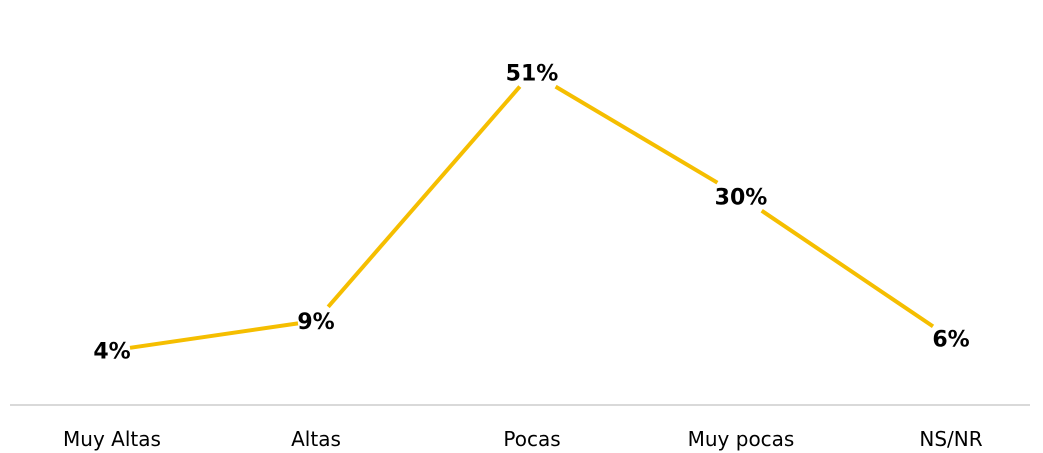 The height and width of the screenshot is (453, 1043). Describe the element at coordinates (112, 439) in the screenshot. I see `x-tick-label: Muy Altas` at that location.